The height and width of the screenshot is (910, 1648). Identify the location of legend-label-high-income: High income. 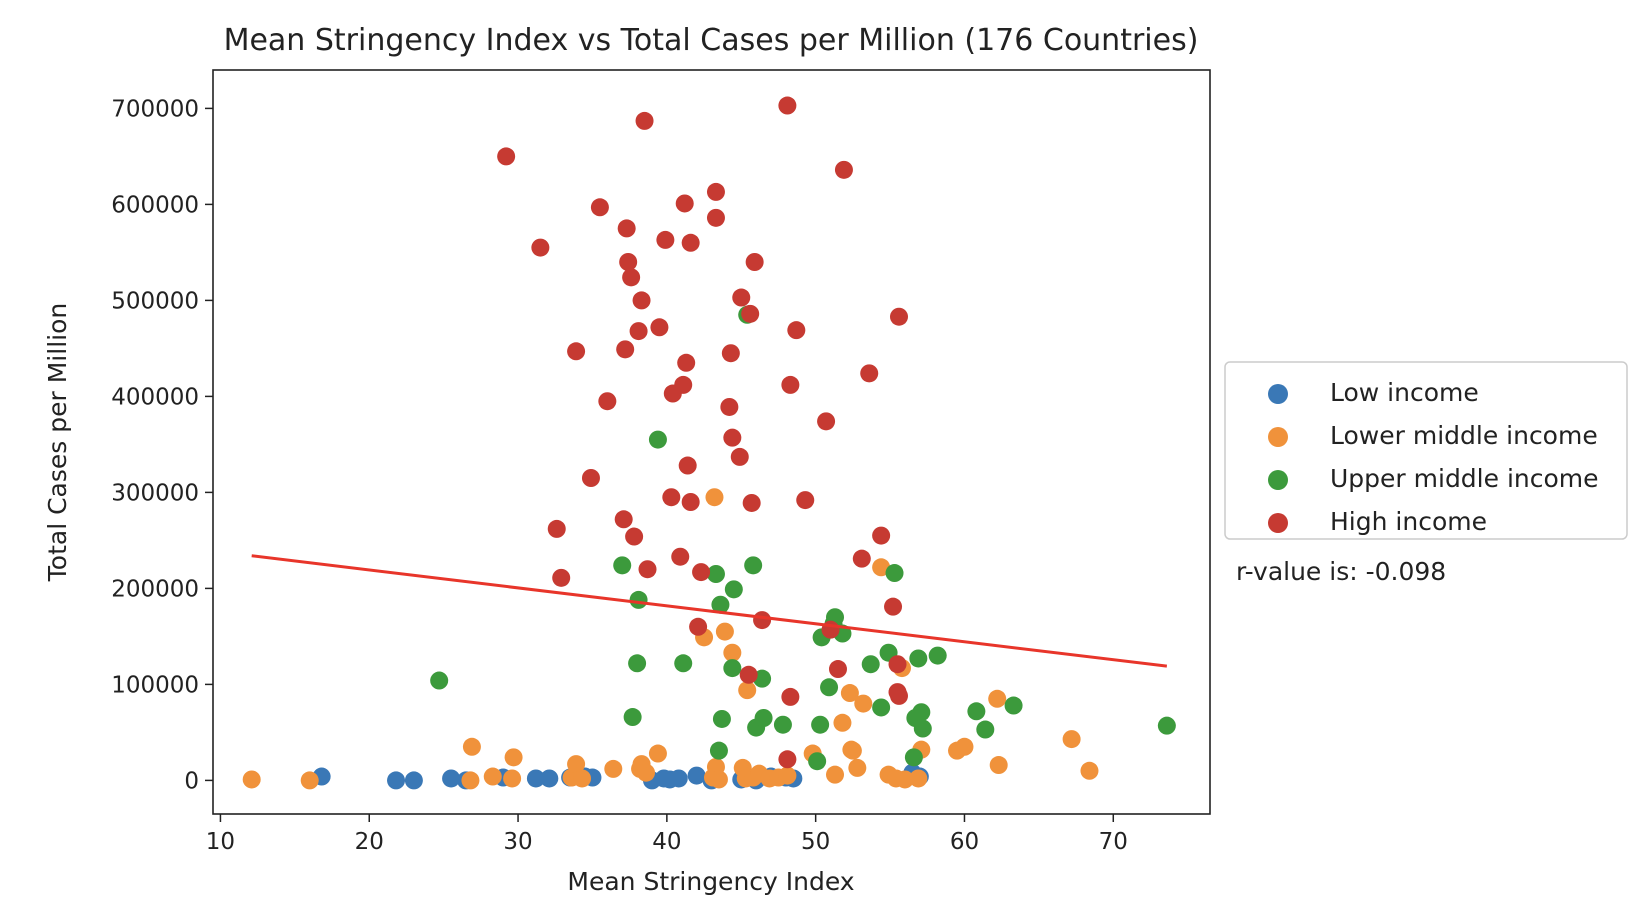
(1408, 521).